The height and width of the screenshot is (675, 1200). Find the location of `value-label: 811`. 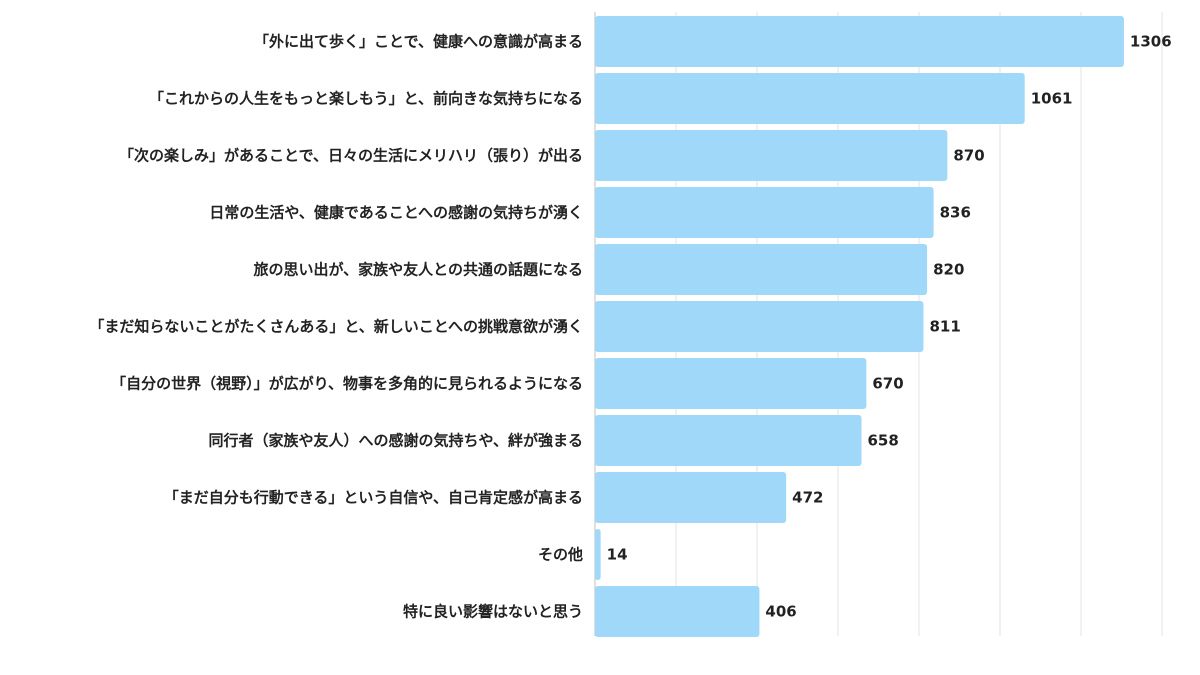

value-label: 811 is located at coordinates (944, 327).